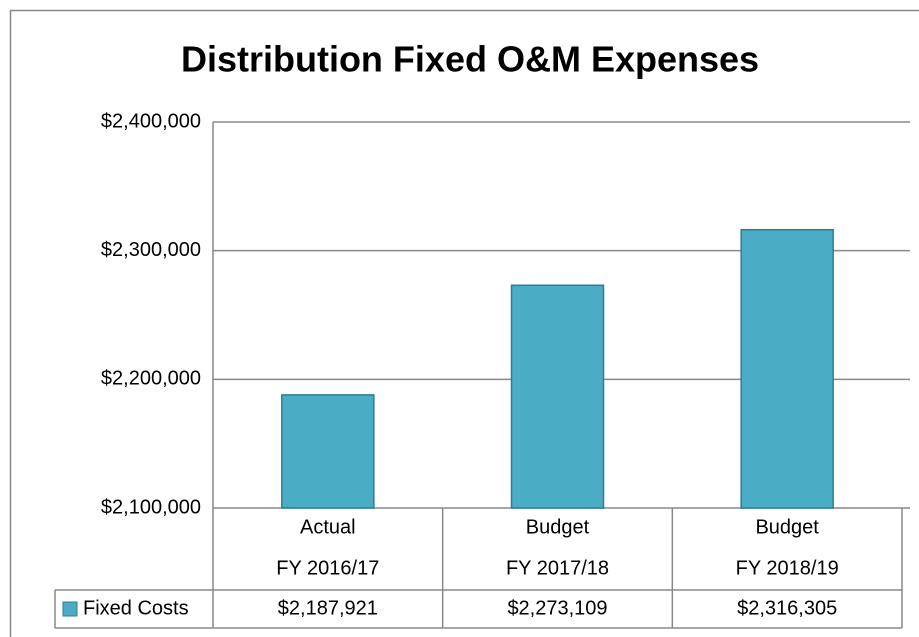 The image size is (919, 637). Describe the element at coordinates (328, 608) in the screenshot. I see `data-table-value: $2,187,921` at that location.